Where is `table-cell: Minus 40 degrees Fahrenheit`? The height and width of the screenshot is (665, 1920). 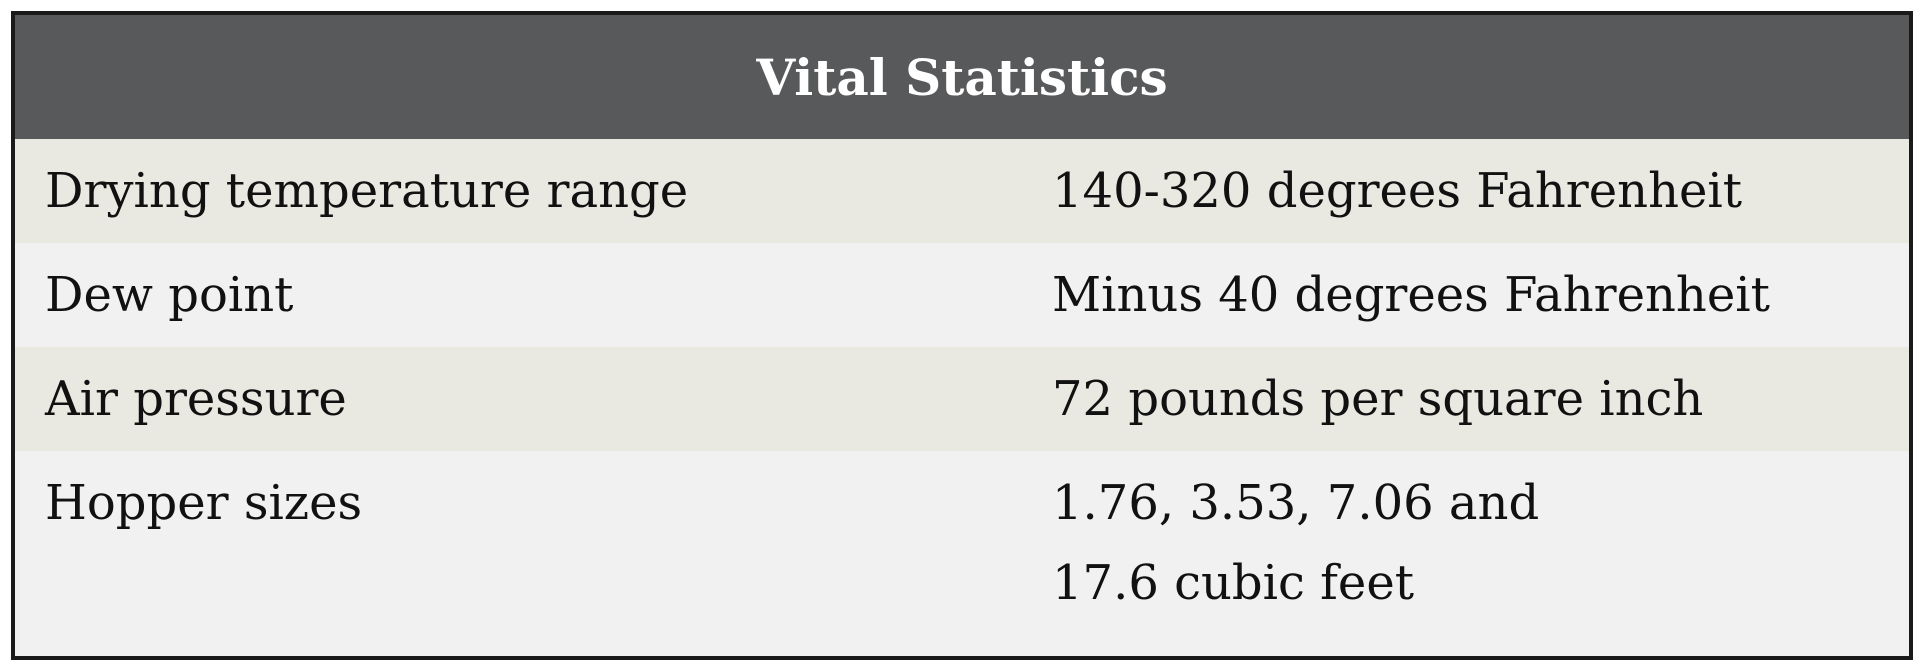
table-cell: Minus 40 degrees Fahrenheit is located at coordinates (1411, 295).